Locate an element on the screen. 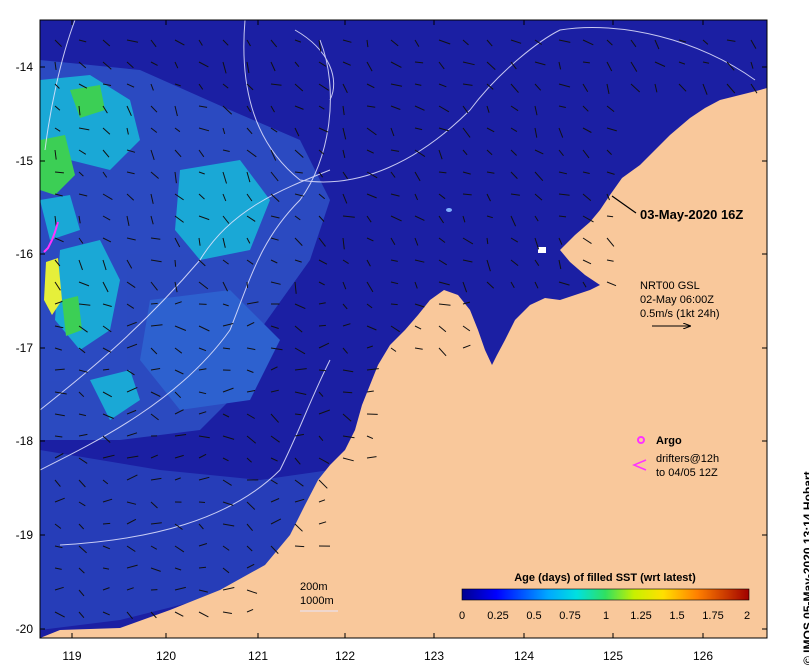 The width and height of the screenshot is (809, 672). colorbar-tick: 0.75 is located at coordinates (569, 616).